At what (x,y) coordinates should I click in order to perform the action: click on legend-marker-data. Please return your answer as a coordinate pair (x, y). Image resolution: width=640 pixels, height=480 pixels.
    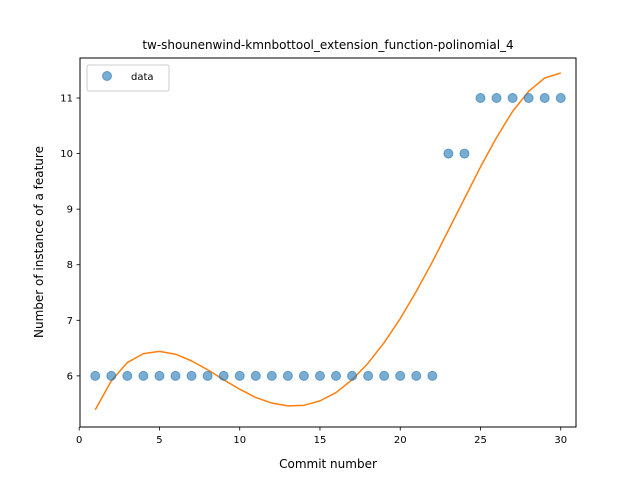
    Looking at the image, I should click on (107, 76).